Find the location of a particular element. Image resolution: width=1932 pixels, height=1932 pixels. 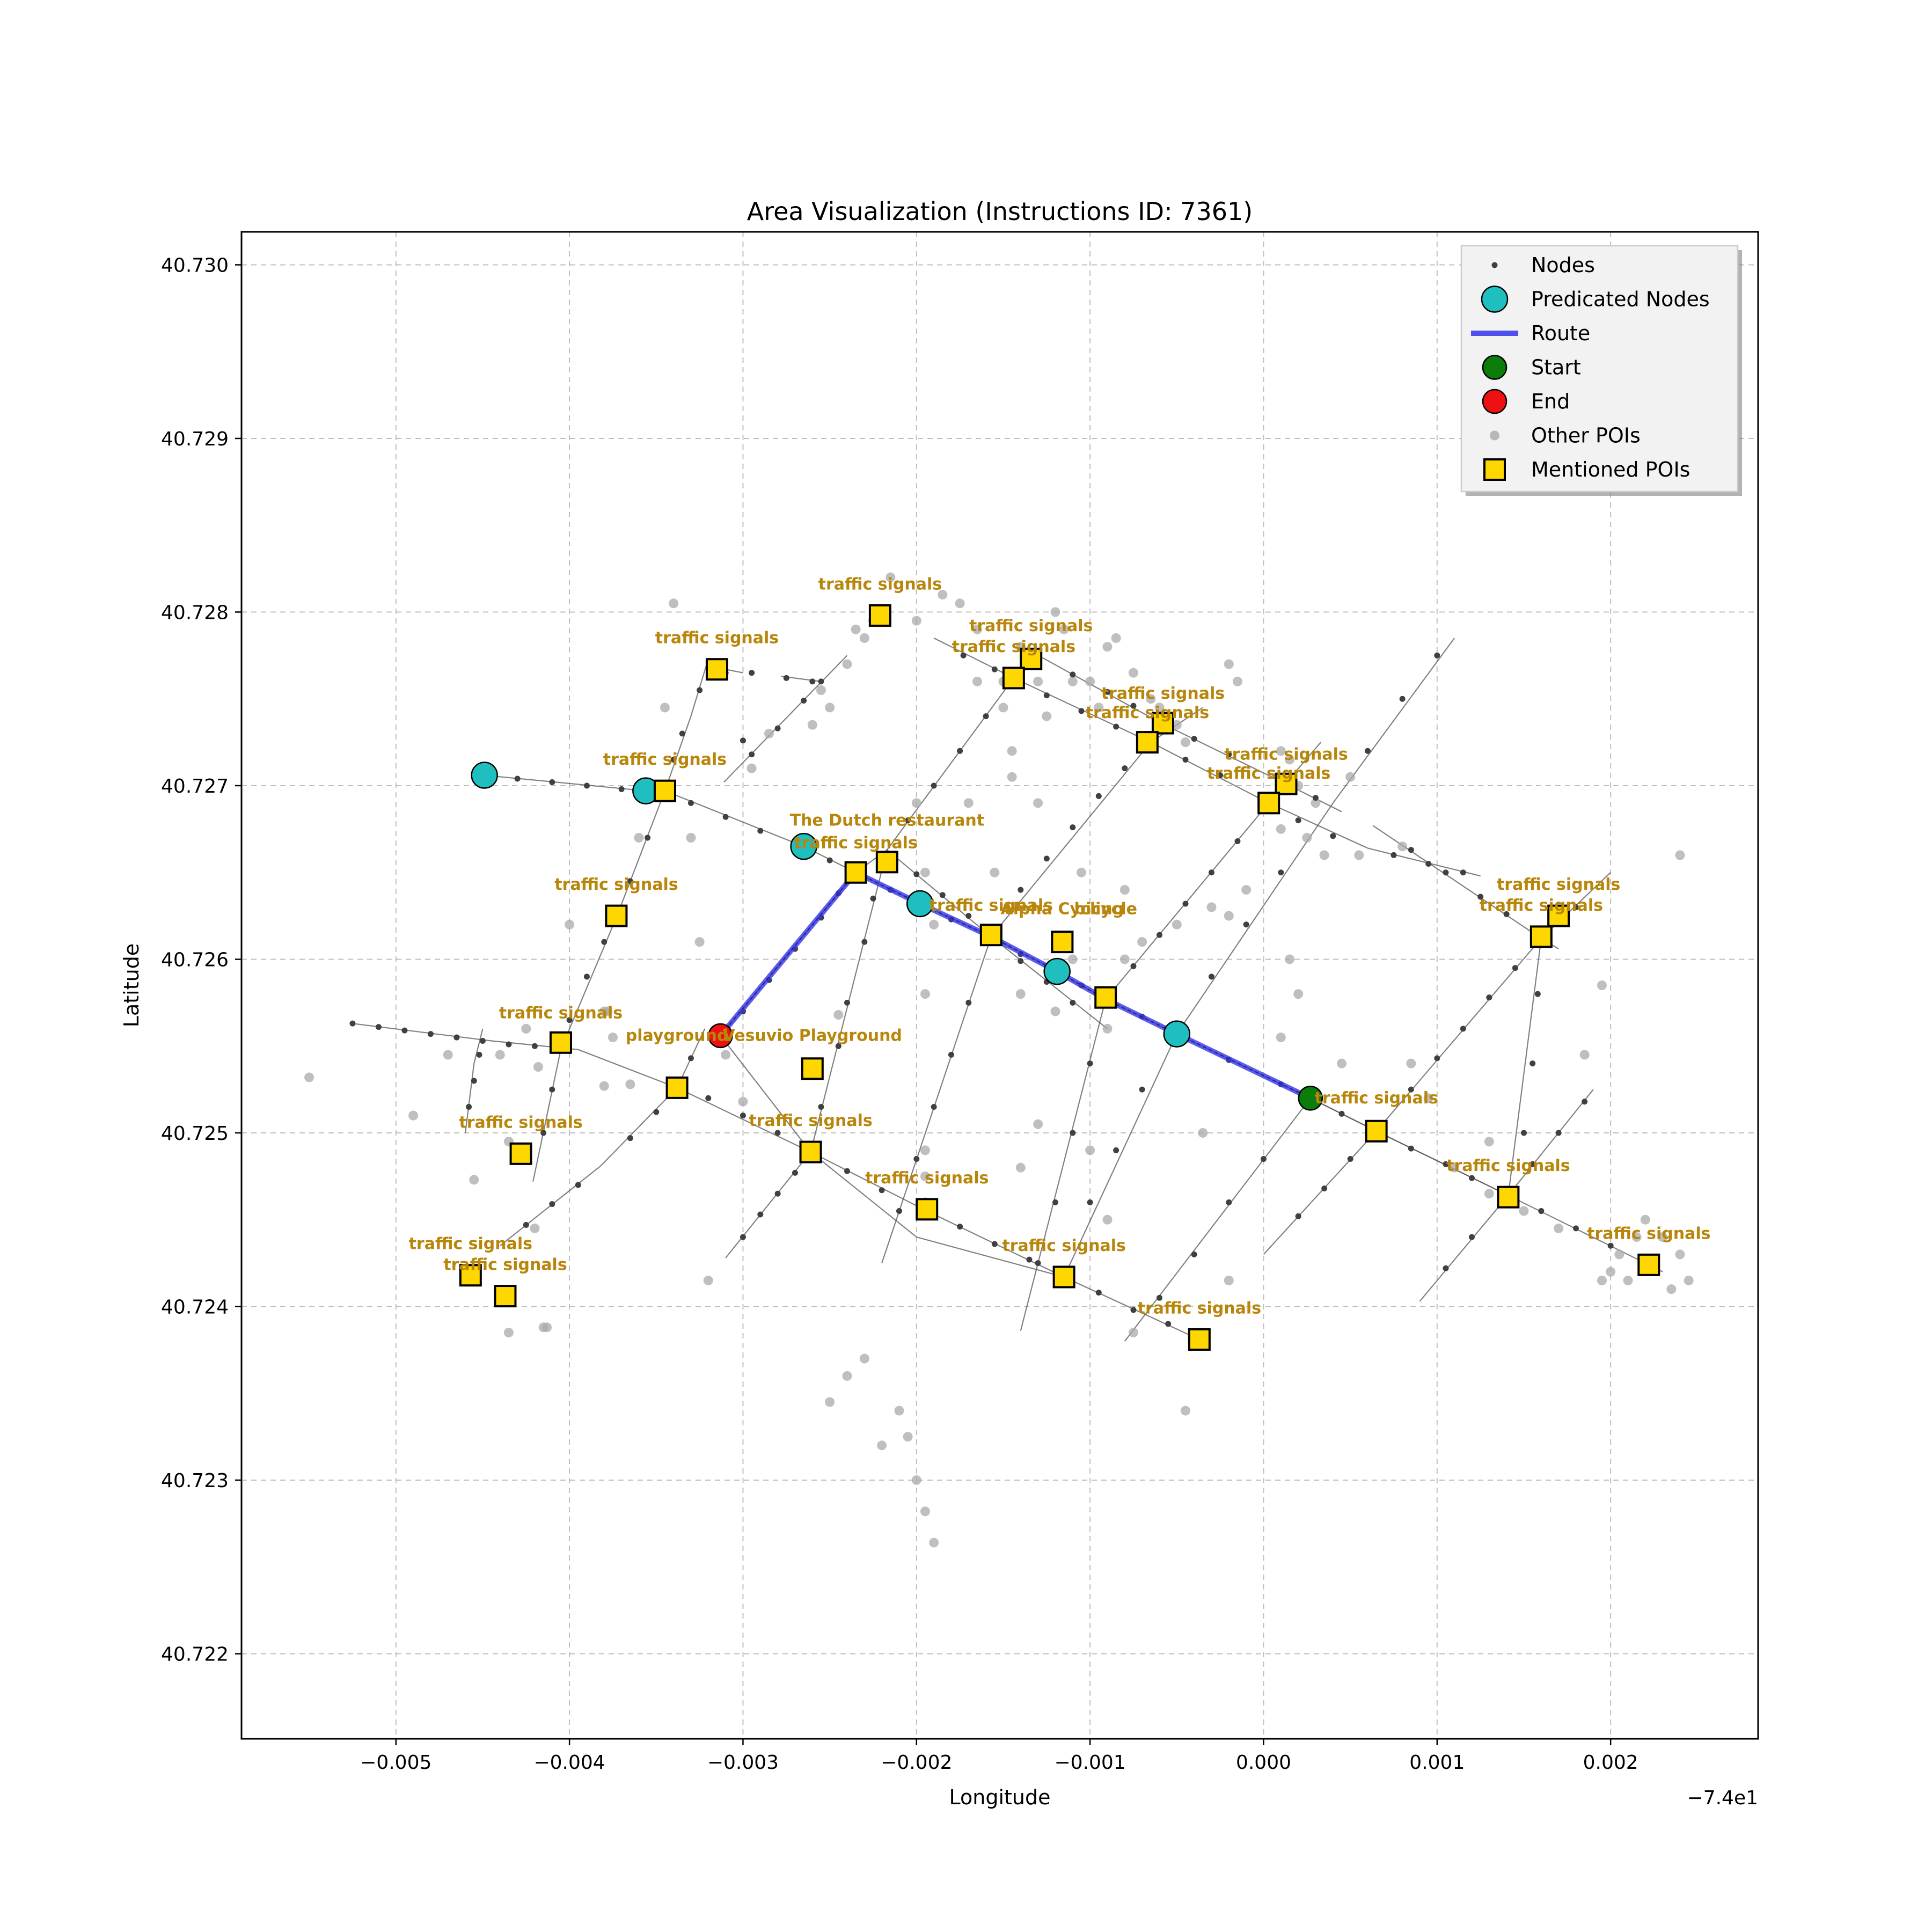

end-point is located at coordinates (720, 1036).